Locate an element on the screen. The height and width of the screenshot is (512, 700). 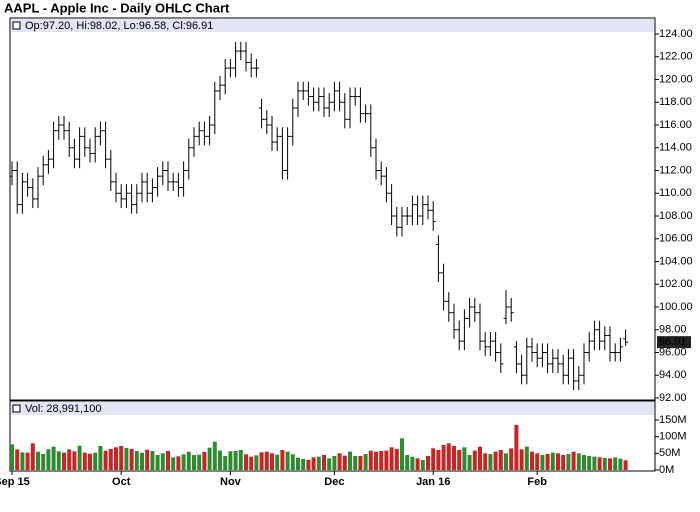
y-tick-label: 114.00 is located at coordinates (675, 148).